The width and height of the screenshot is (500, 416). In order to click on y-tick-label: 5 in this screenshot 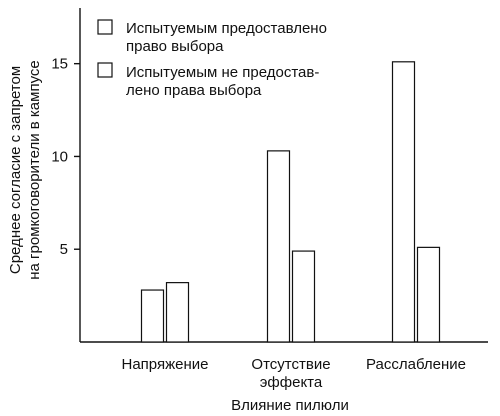, I will do `click(64, 249)`.